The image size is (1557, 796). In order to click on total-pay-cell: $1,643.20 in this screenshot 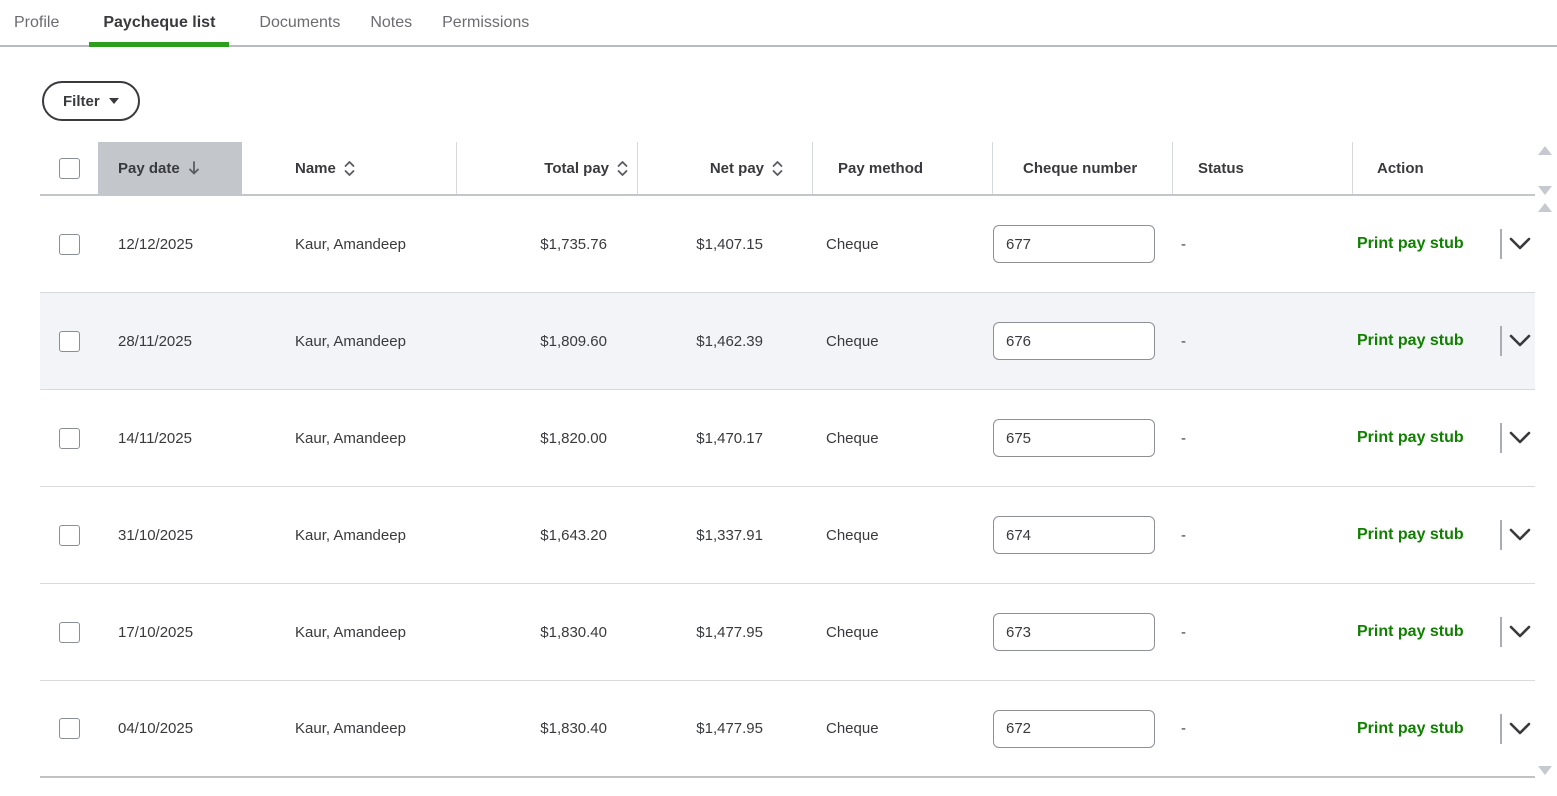, I will do `click(573, 535)`.